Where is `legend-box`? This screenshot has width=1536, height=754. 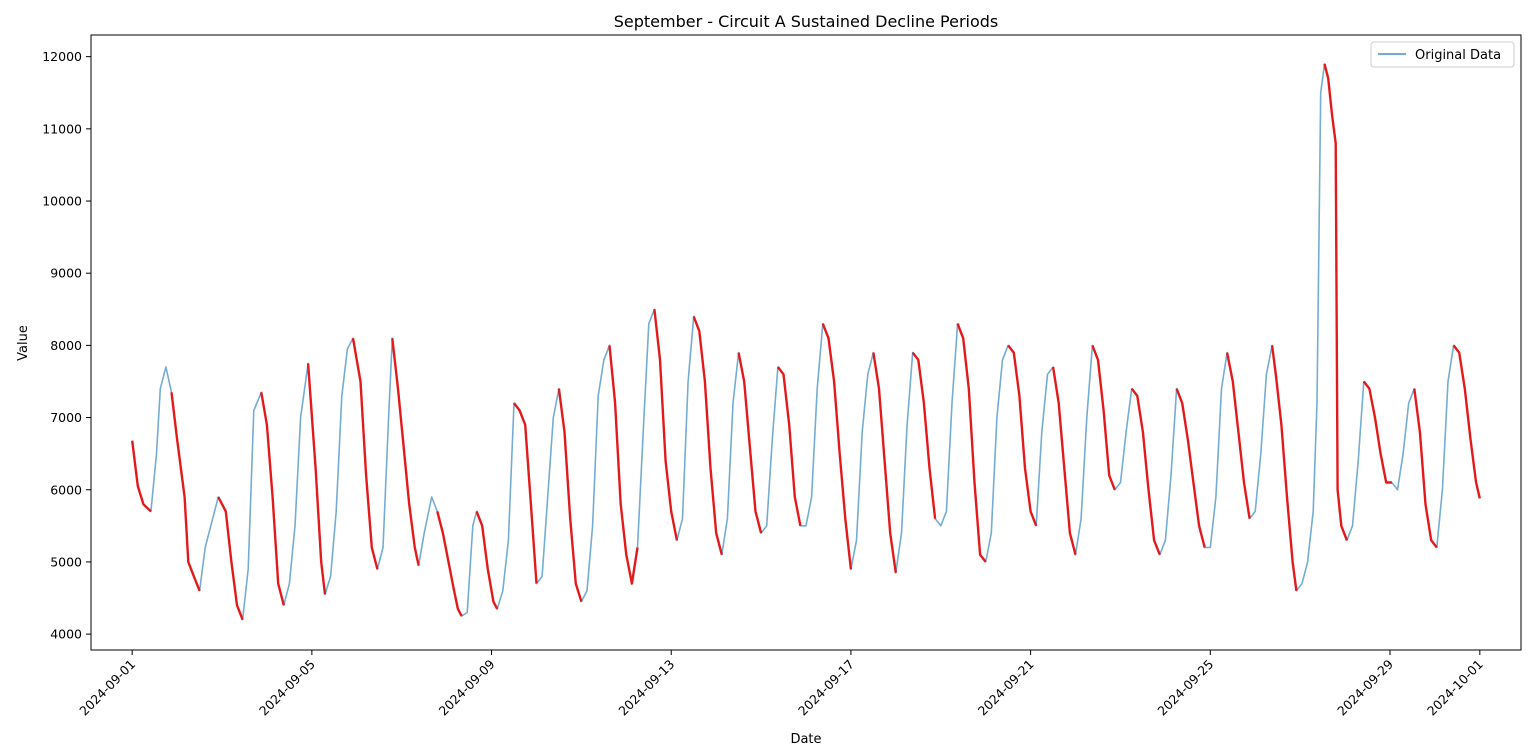
legend-box is located at coordinates (1442, 54).